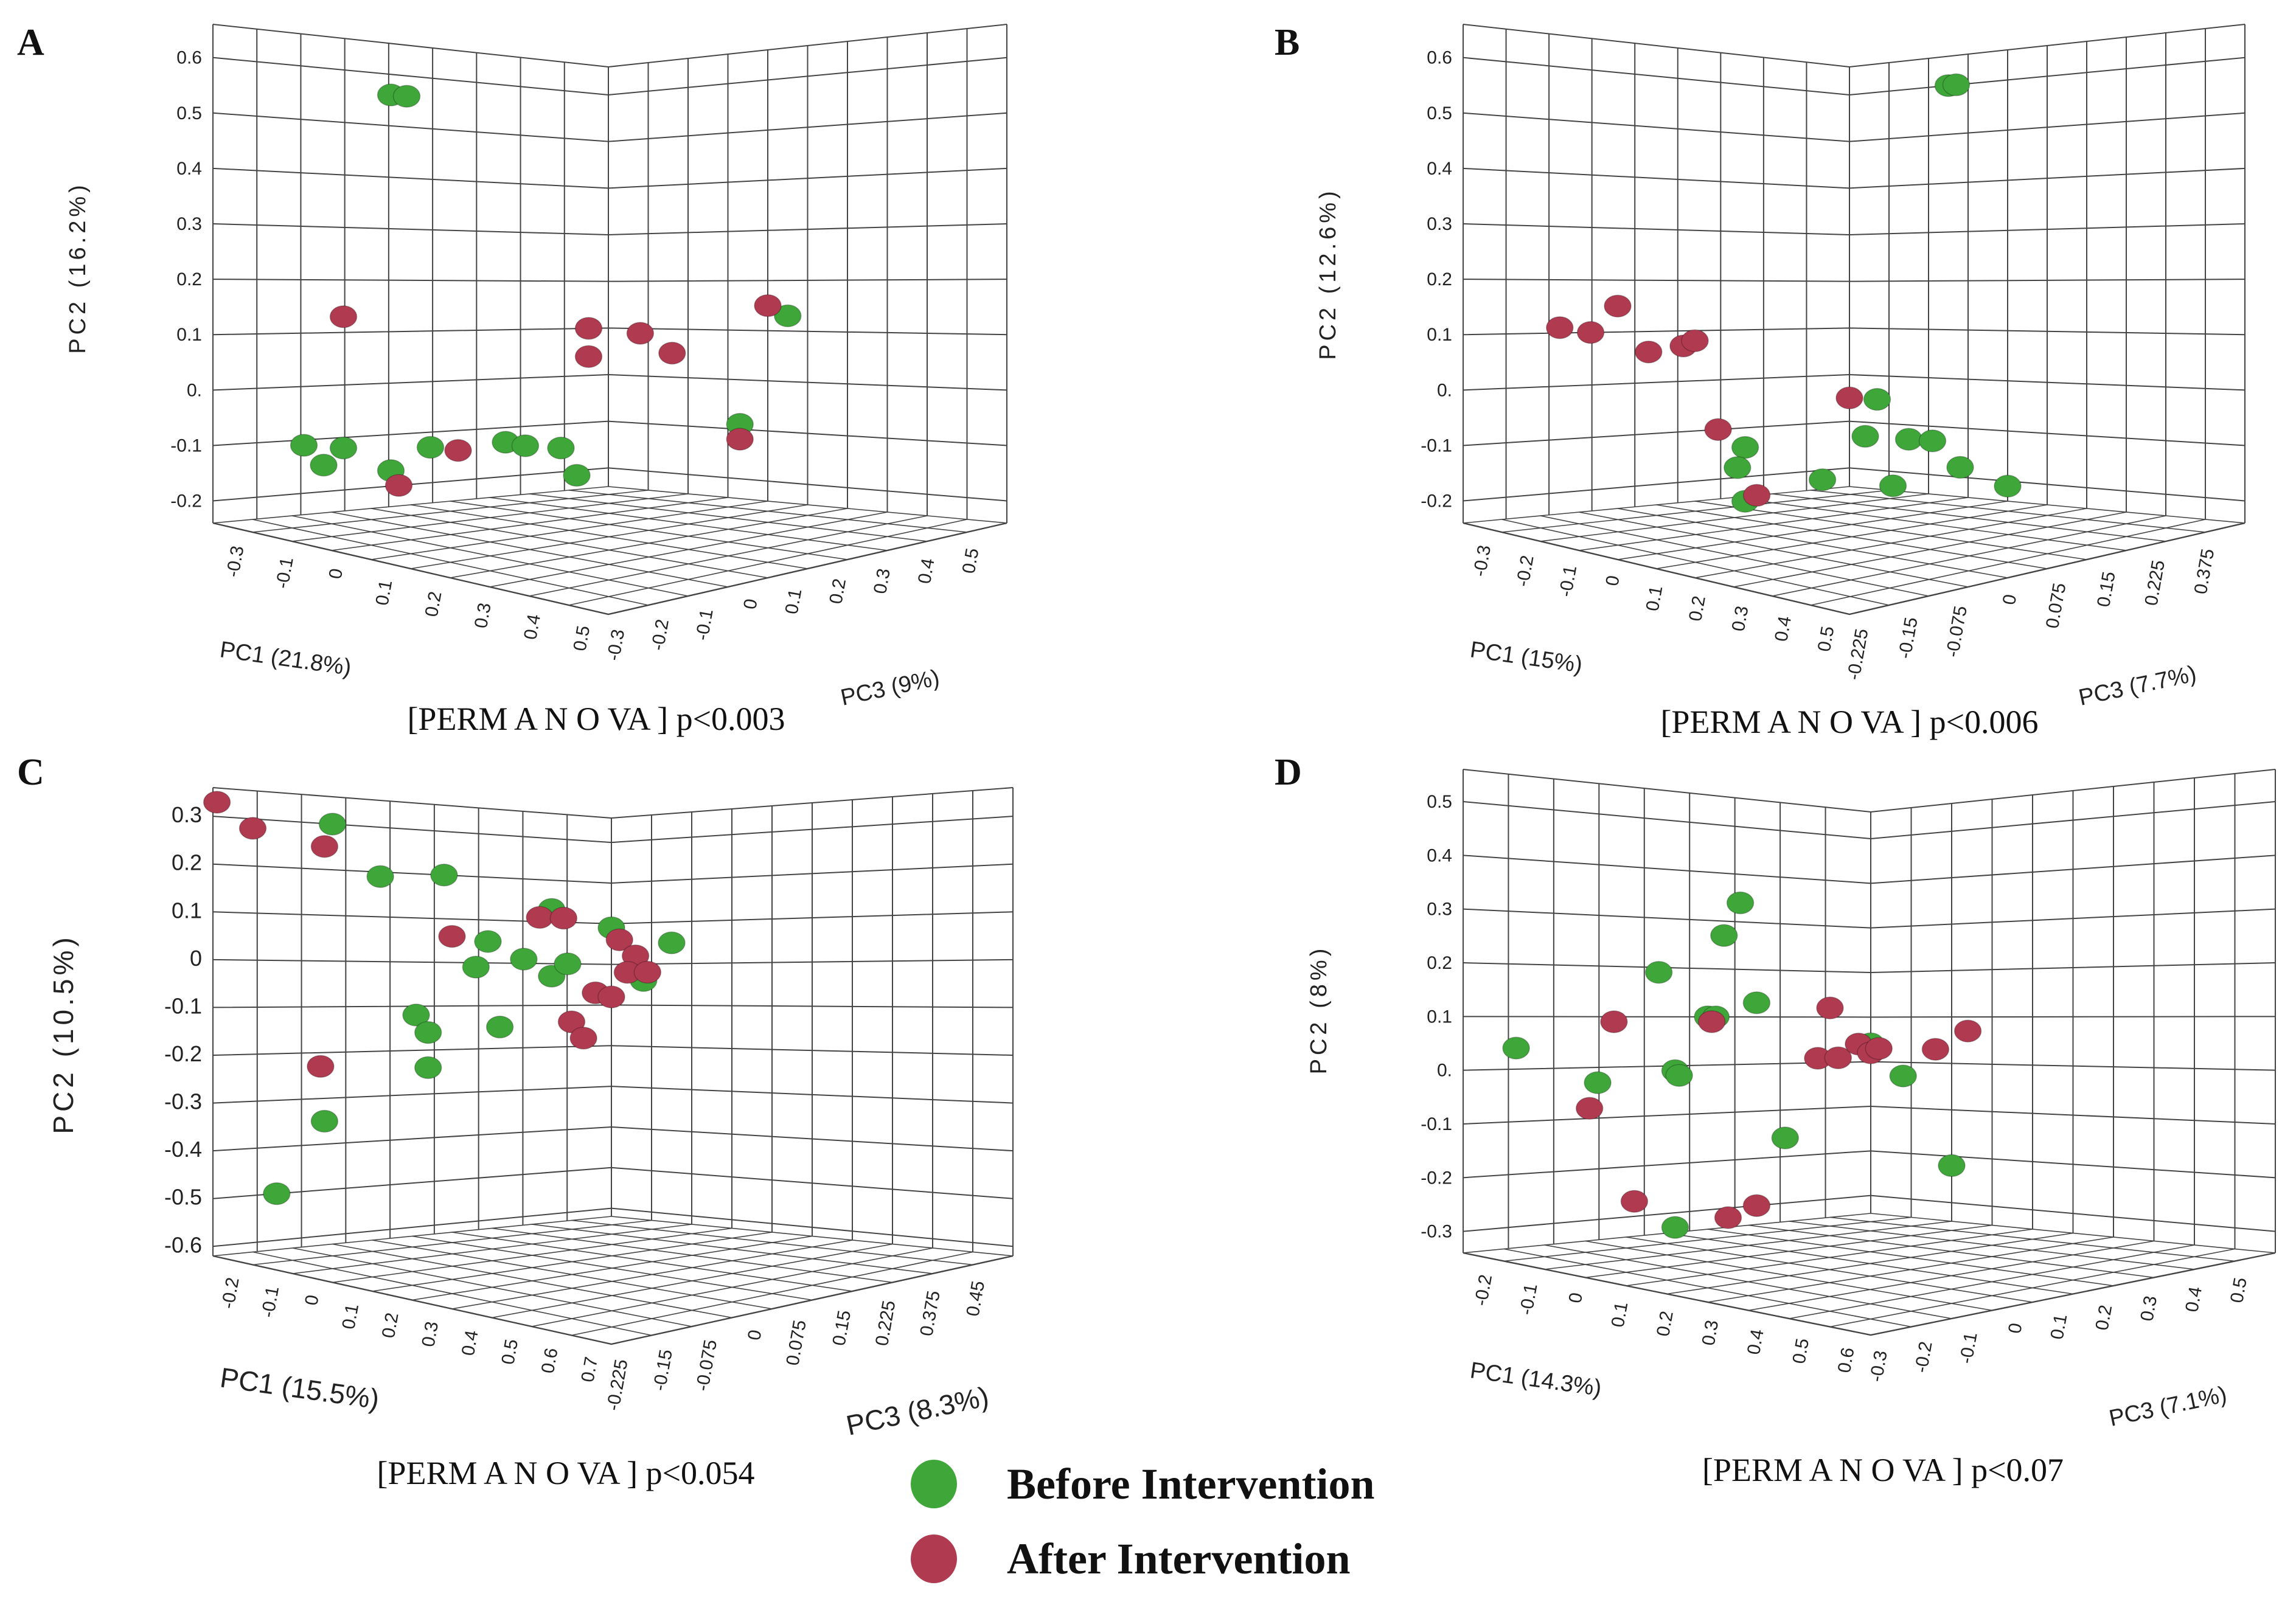 Image resolution: width=2296 pixels, height=1602 pixels. I want to click on x-tick-label: 0.4, so click(1756, 1342).